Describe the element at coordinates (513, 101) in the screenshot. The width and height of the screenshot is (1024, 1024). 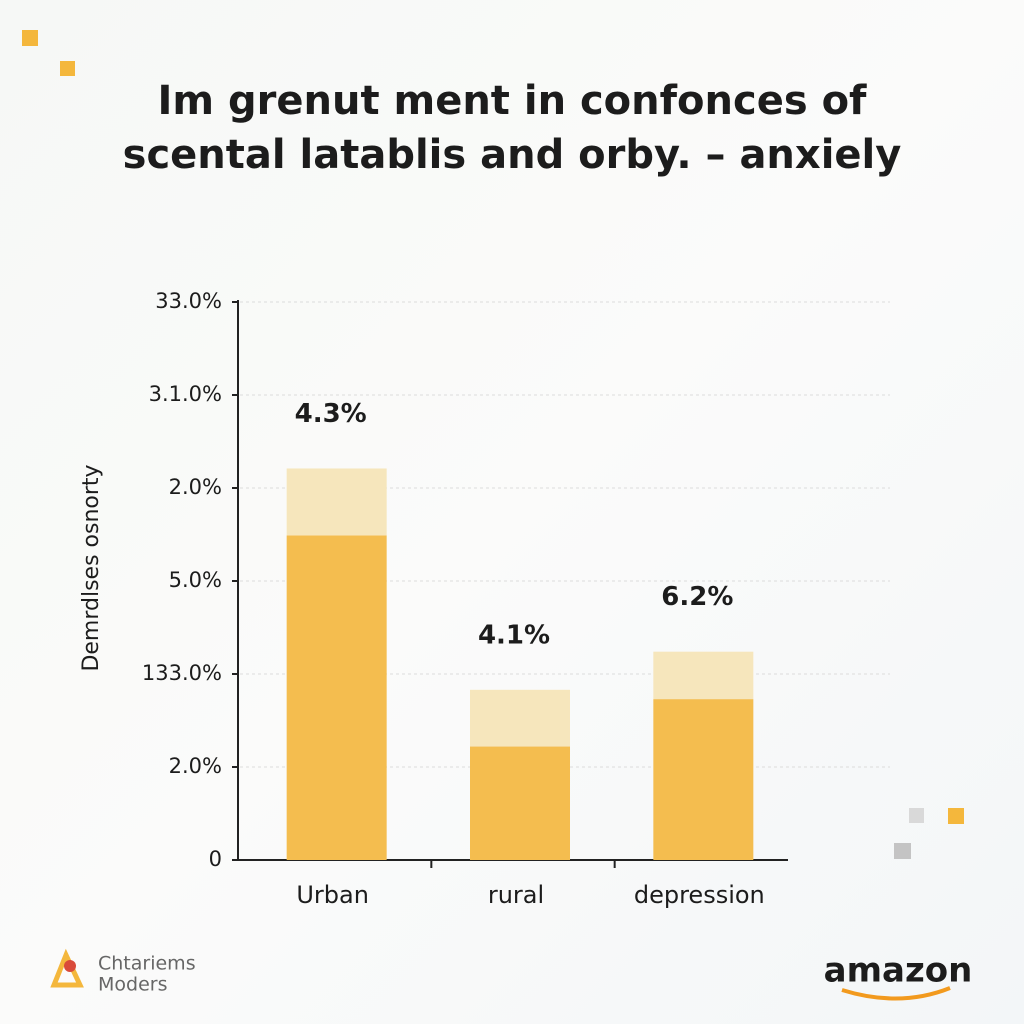
I see `chart-title: Im grenut ment in confonces of` at that location.